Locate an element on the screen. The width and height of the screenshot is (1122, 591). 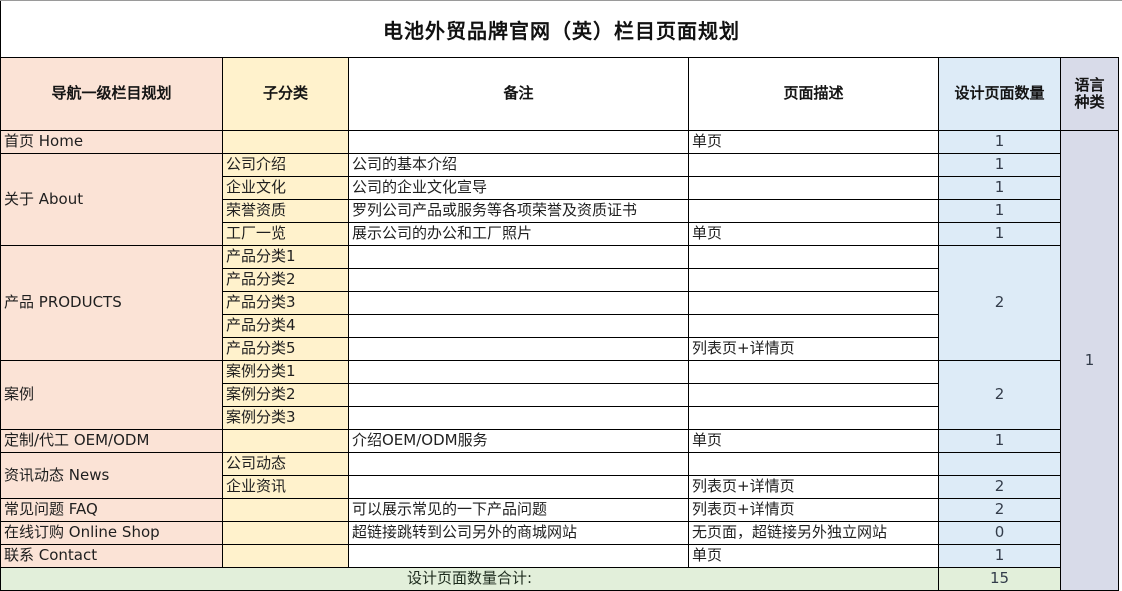
sub-cell: 企业资讯 is located at coordinates (285, 487).